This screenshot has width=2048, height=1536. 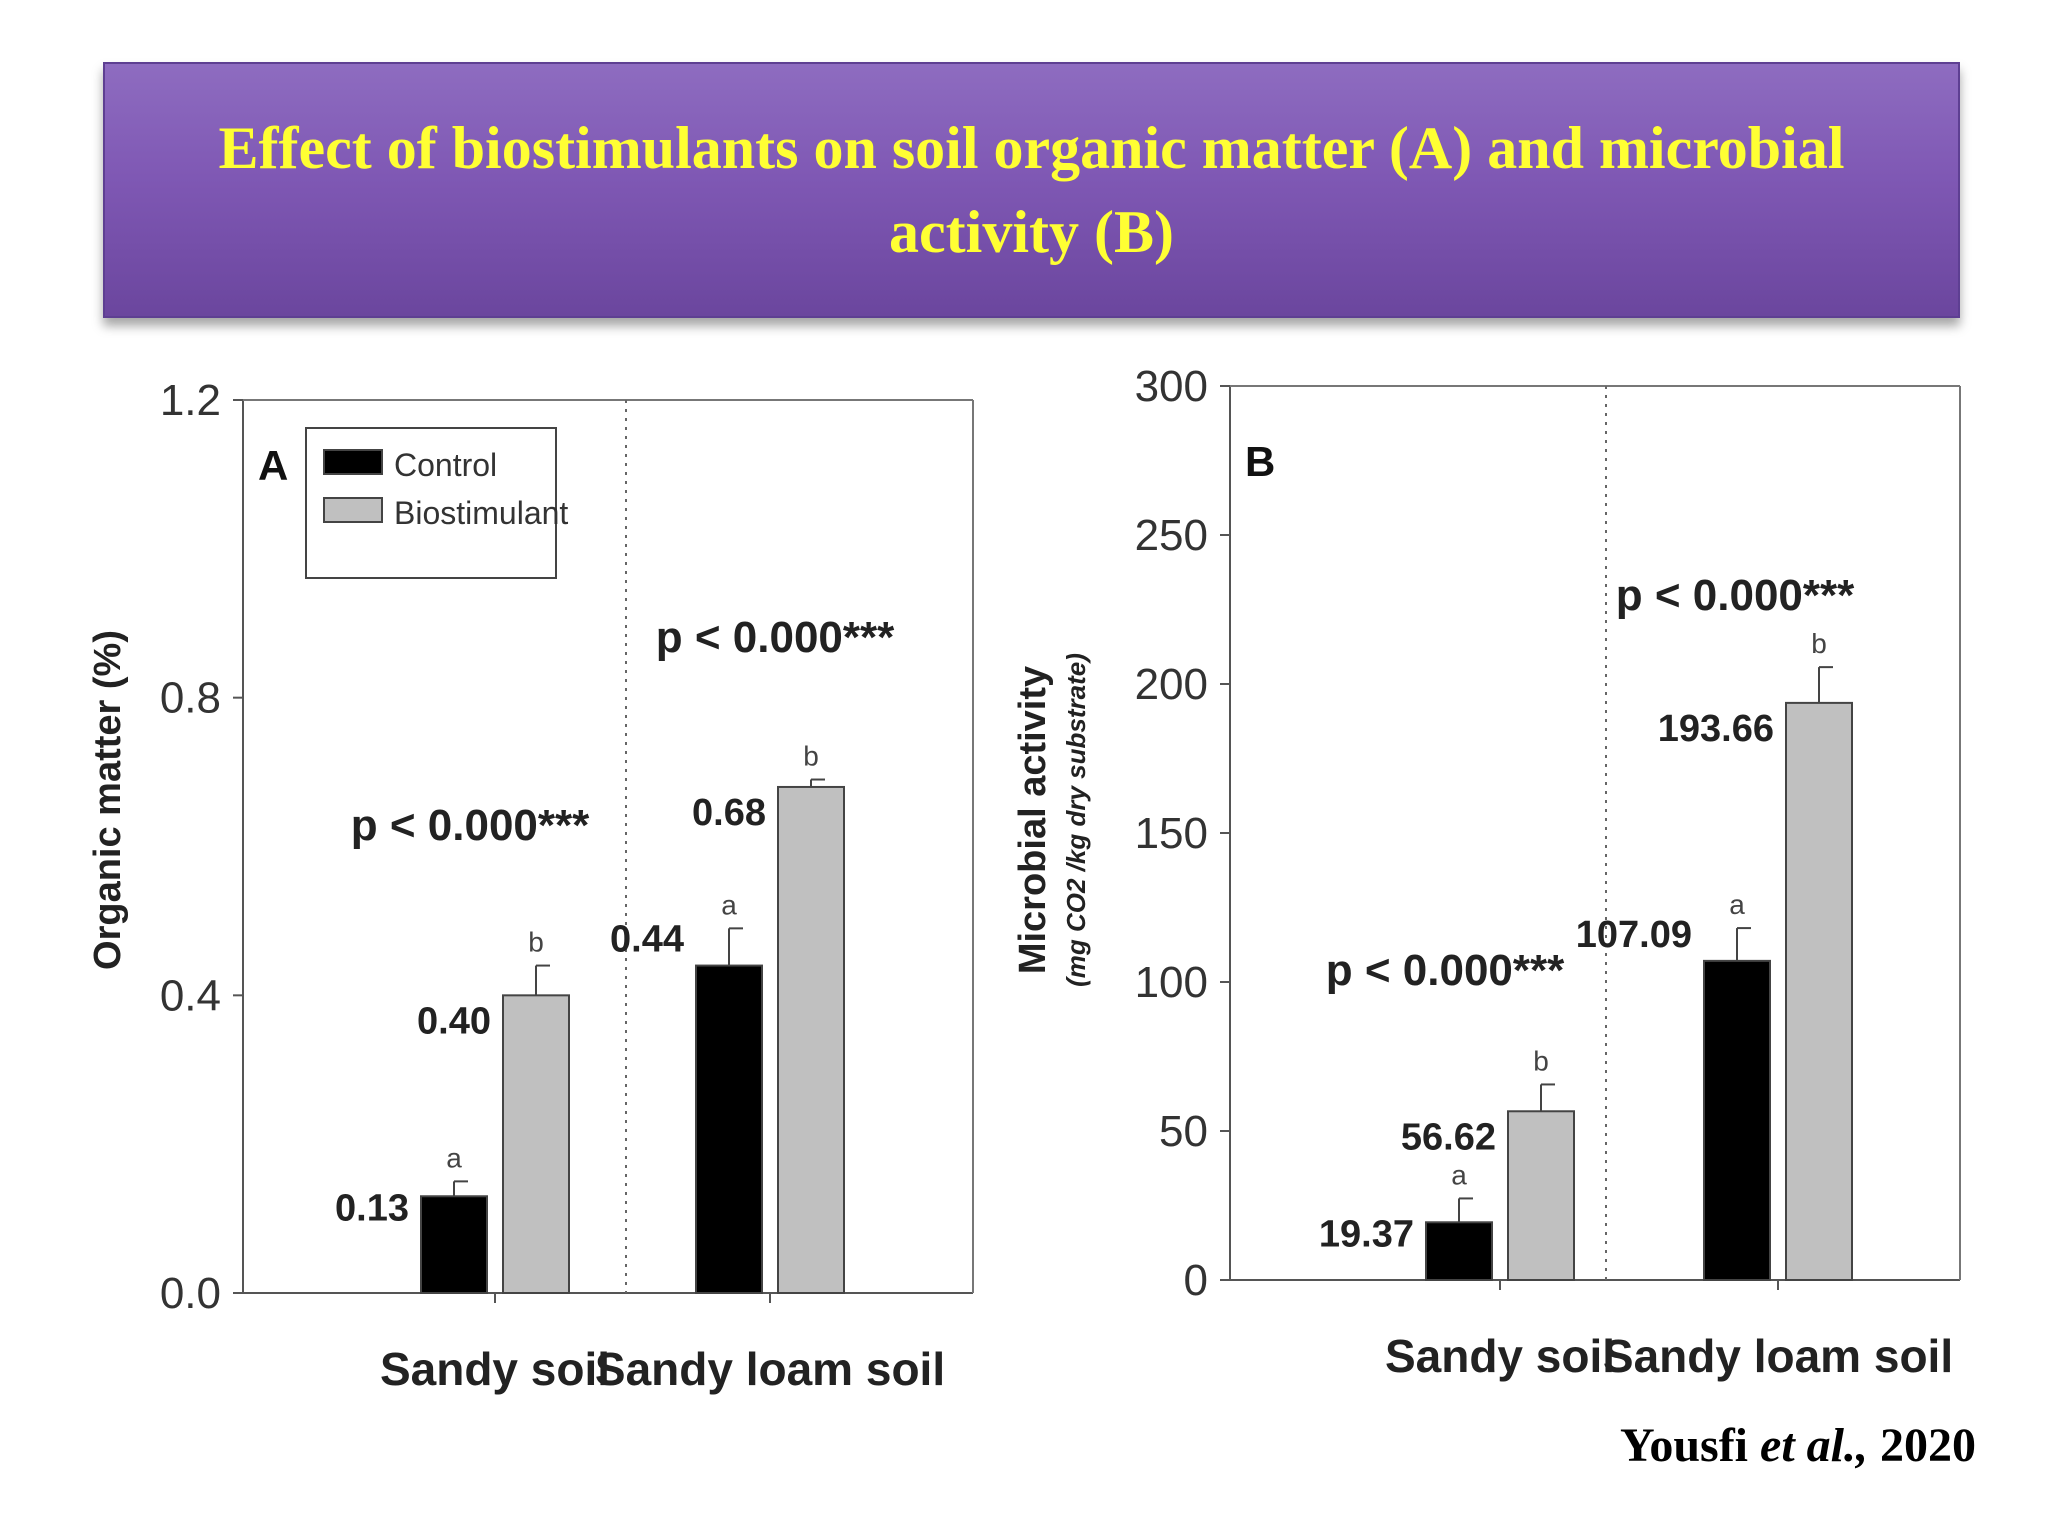 What do you see at coordinates (1076, 820) in the screenshot?
I see `y-axis-sublabel: (mg CO2 /kg dry substrate)` at bounding box center [1076, 820].